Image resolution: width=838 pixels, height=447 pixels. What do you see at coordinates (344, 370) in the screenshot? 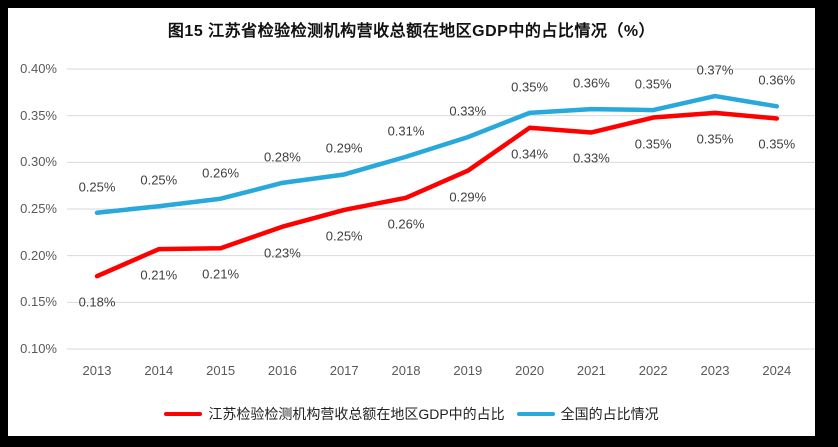
I see `x-tick-label: 2017` at bounding box center [344, 370].